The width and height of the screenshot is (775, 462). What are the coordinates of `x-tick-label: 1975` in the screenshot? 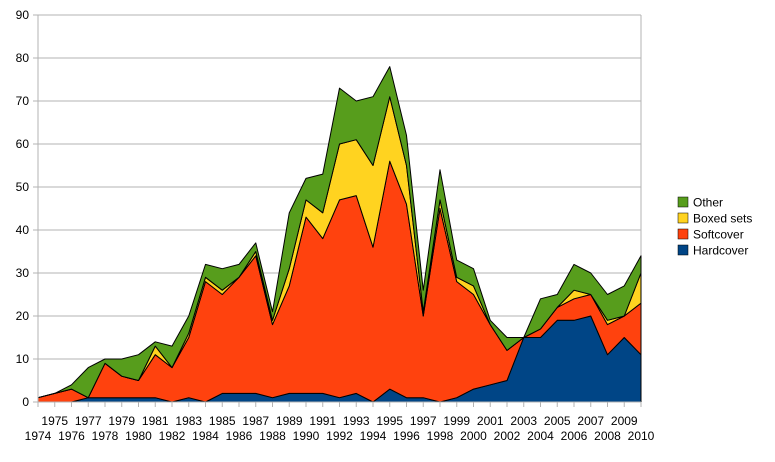 It's located at (54, 421).